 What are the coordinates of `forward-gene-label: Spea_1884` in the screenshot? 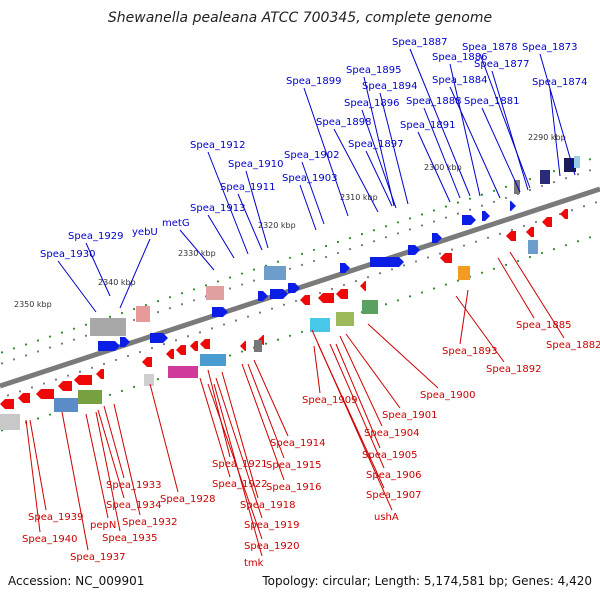 It's located at (459, 80).